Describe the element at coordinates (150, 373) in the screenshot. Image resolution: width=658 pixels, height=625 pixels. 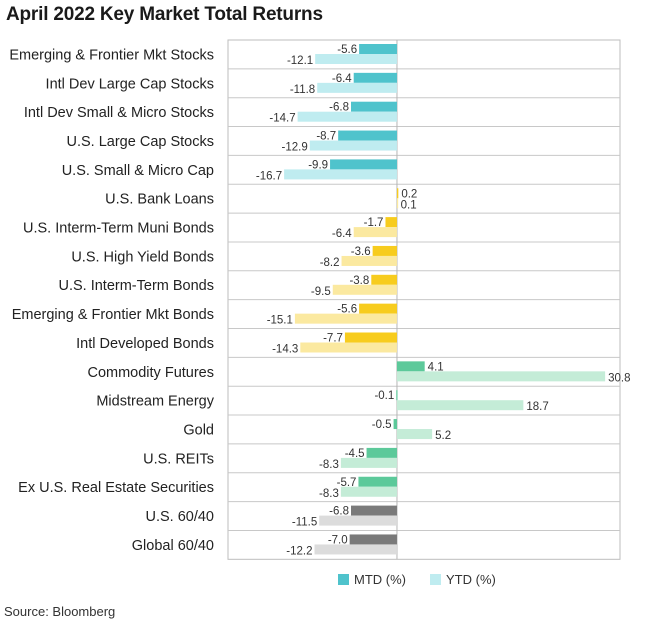
I see `category-label: Commodity Futures` at that location.